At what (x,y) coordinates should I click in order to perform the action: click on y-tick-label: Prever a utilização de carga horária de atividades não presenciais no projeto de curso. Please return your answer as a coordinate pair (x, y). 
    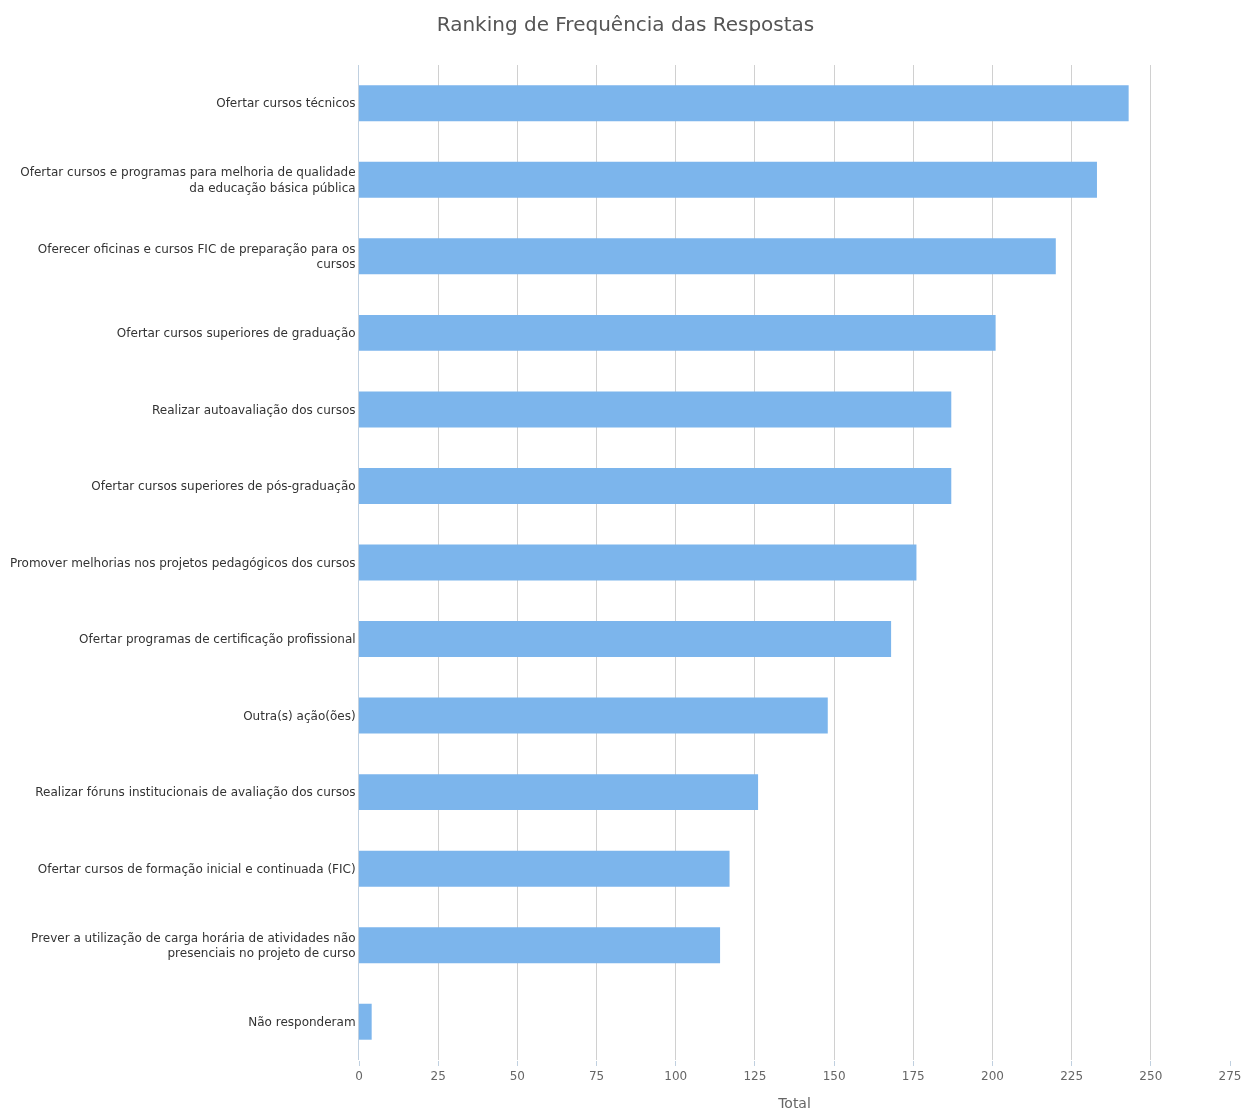
    Looking at the image, I should click on (193, 945).